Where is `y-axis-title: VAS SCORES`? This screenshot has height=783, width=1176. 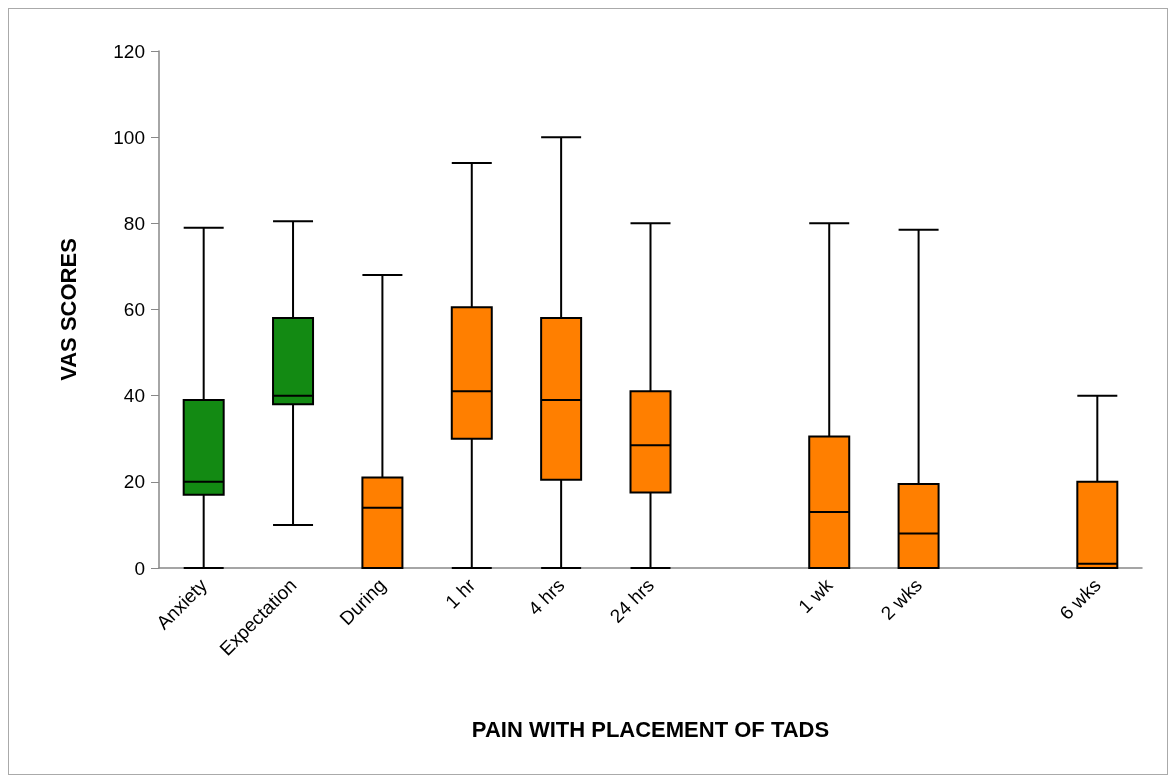
y-axis-title: VAS SCORES is located at coordinates (68, 309).